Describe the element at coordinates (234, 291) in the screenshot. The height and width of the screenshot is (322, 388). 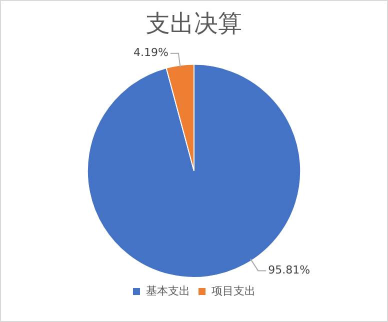
I see `legend-label: 项目支出` at that location.